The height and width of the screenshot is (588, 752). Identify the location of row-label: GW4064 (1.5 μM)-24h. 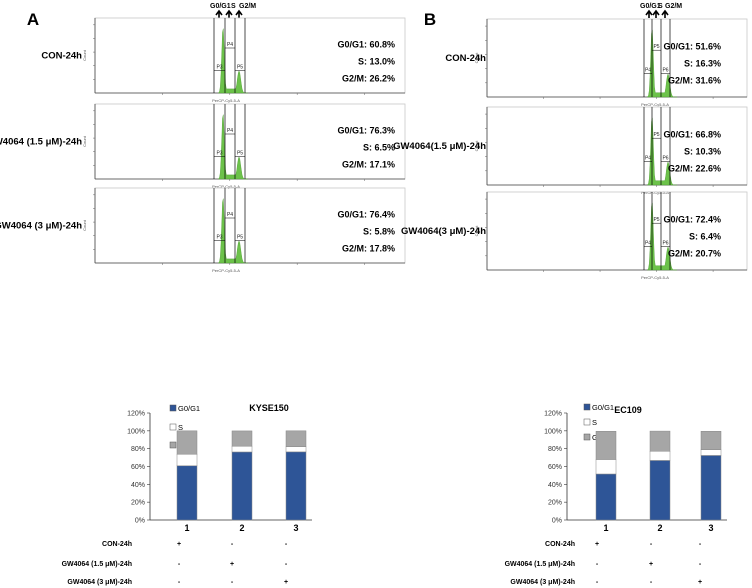
(41, 142).